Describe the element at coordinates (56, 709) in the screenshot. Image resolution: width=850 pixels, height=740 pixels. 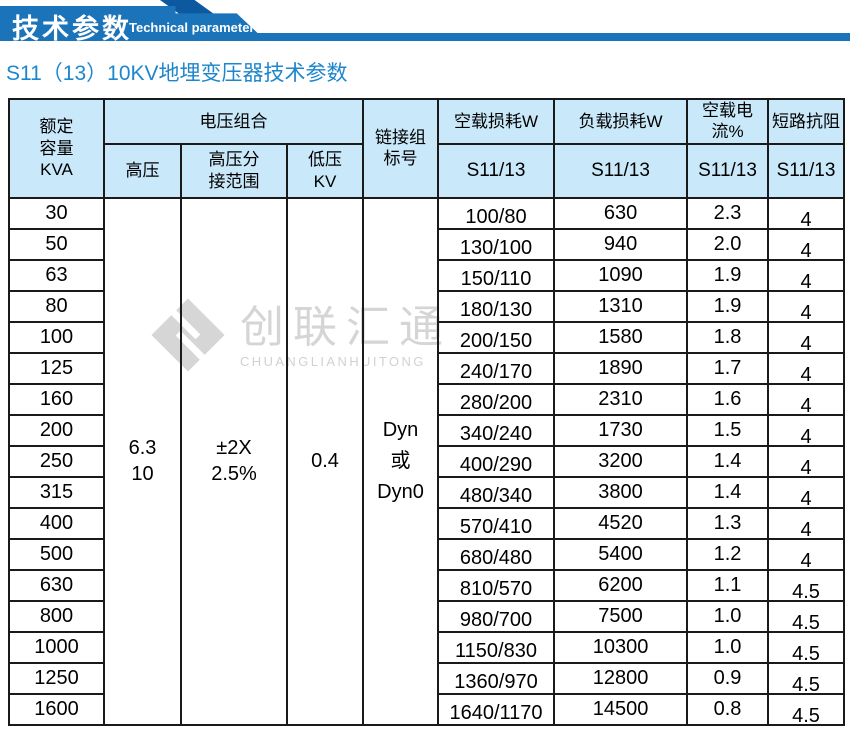
I see `kva-cell: 1600` at that location.